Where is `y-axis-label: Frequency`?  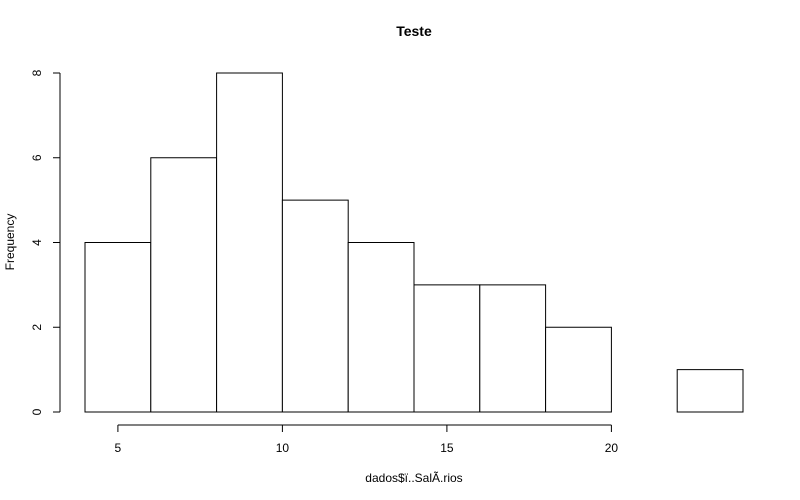 y-axis-label: Frequency is located at coordinates (10, 242).